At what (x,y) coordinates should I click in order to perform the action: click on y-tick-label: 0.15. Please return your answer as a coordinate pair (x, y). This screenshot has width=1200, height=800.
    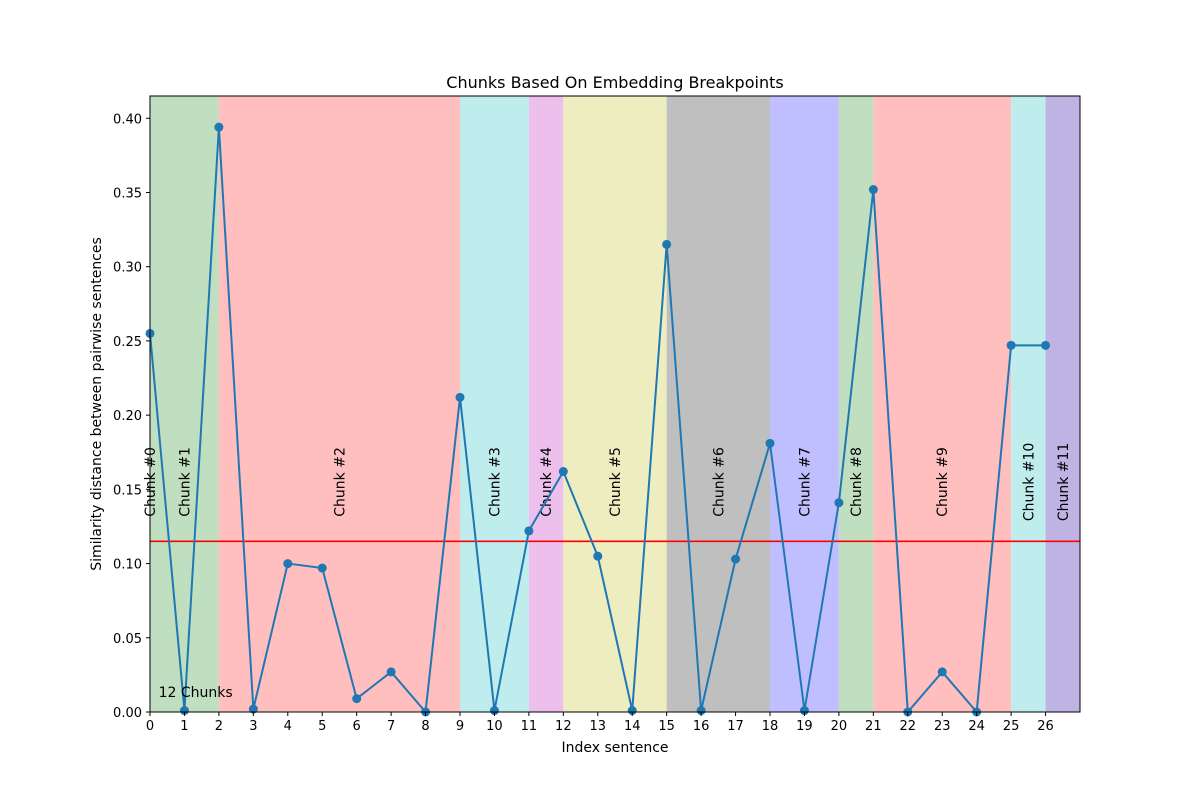
    Looking at the image, I should click on (127, 490).